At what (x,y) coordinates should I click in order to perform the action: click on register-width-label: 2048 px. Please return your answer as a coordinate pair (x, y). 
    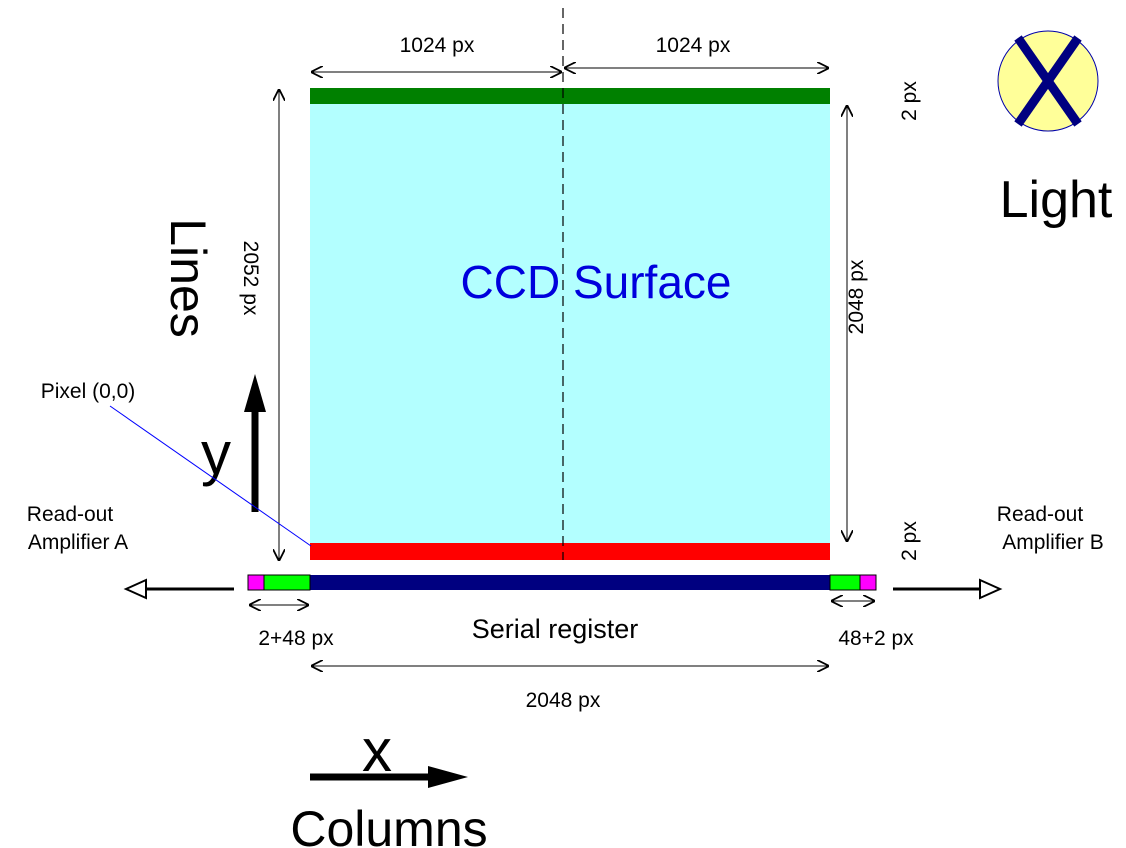
    Looking at the image, I should click on (563, 700).